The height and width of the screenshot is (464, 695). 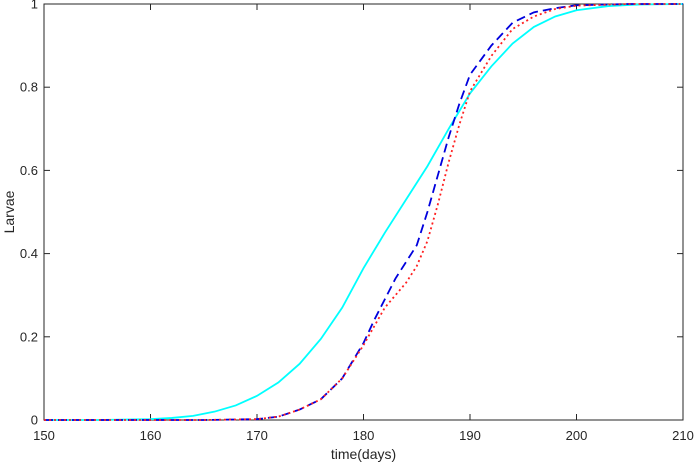 What do you see at coordinates (364, 435) in the screenshot?
I see `x-tick-label: 180` at bounding box center [364, 435].